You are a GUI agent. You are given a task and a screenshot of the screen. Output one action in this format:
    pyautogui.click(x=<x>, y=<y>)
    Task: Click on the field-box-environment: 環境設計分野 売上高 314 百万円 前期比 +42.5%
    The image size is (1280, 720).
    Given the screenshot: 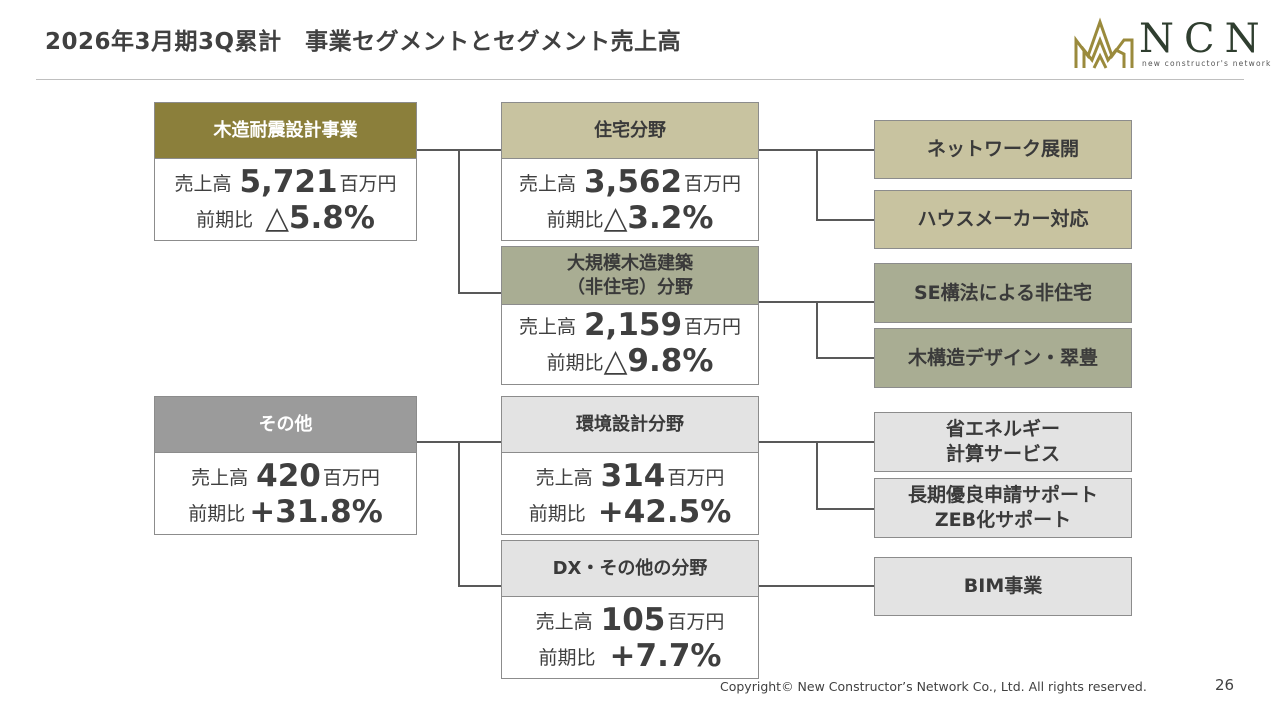 What is the action you would take?
    pyautogui.click(x=630, y=465)
    